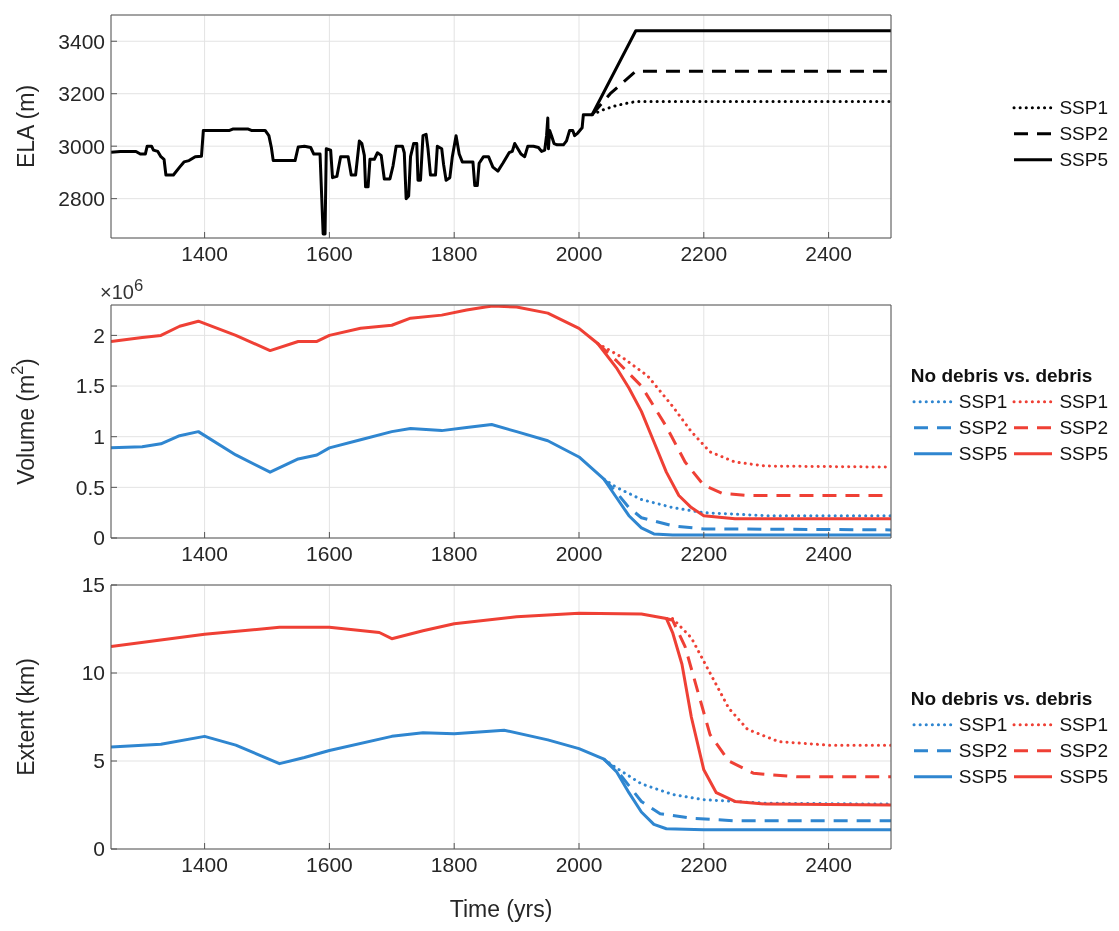 The height and width of the screenshot is (931, 1119). I want to click on y-tick-label: 2800, so click(81, 199).